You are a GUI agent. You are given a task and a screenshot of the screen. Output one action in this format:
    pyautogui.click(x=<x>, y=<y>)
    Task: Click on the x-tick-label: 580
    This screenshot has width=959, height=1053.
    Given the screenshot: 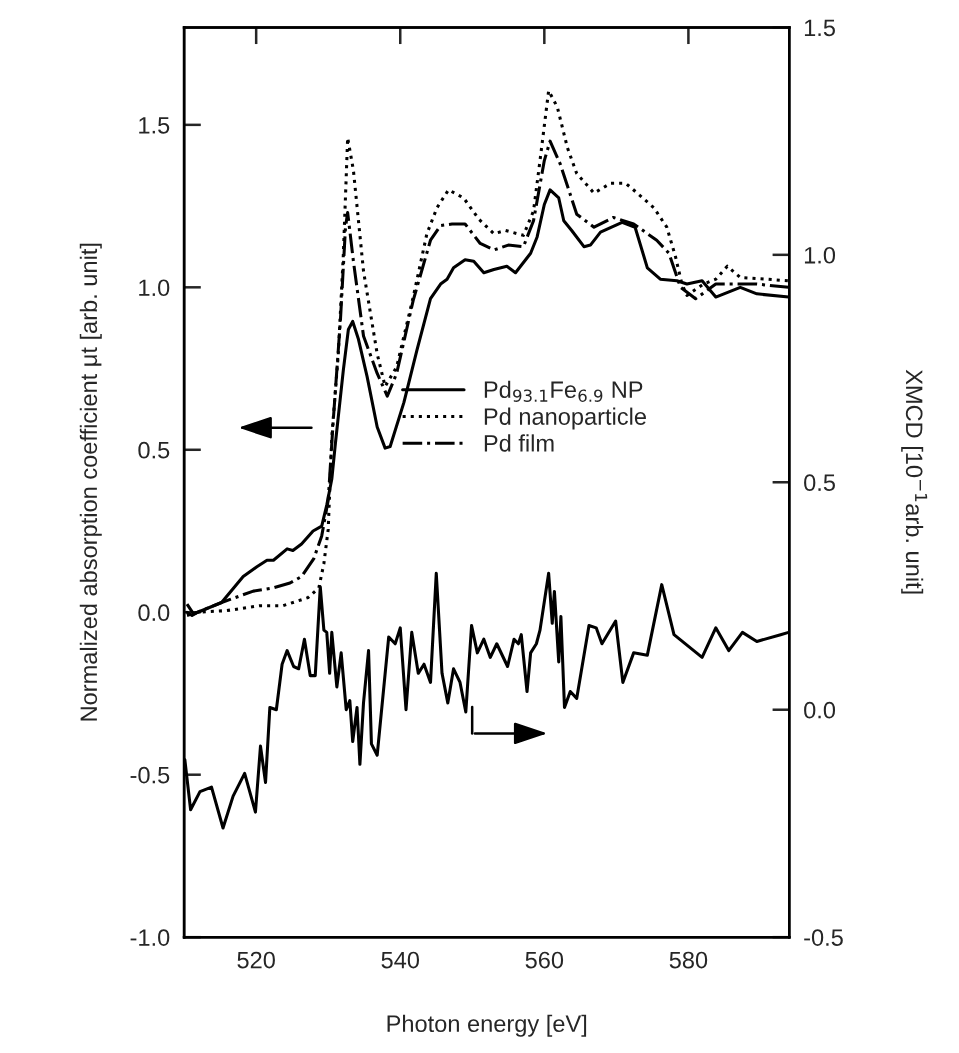 What is the action you would take?
    pyautogui.click(x=688, y=960)
    